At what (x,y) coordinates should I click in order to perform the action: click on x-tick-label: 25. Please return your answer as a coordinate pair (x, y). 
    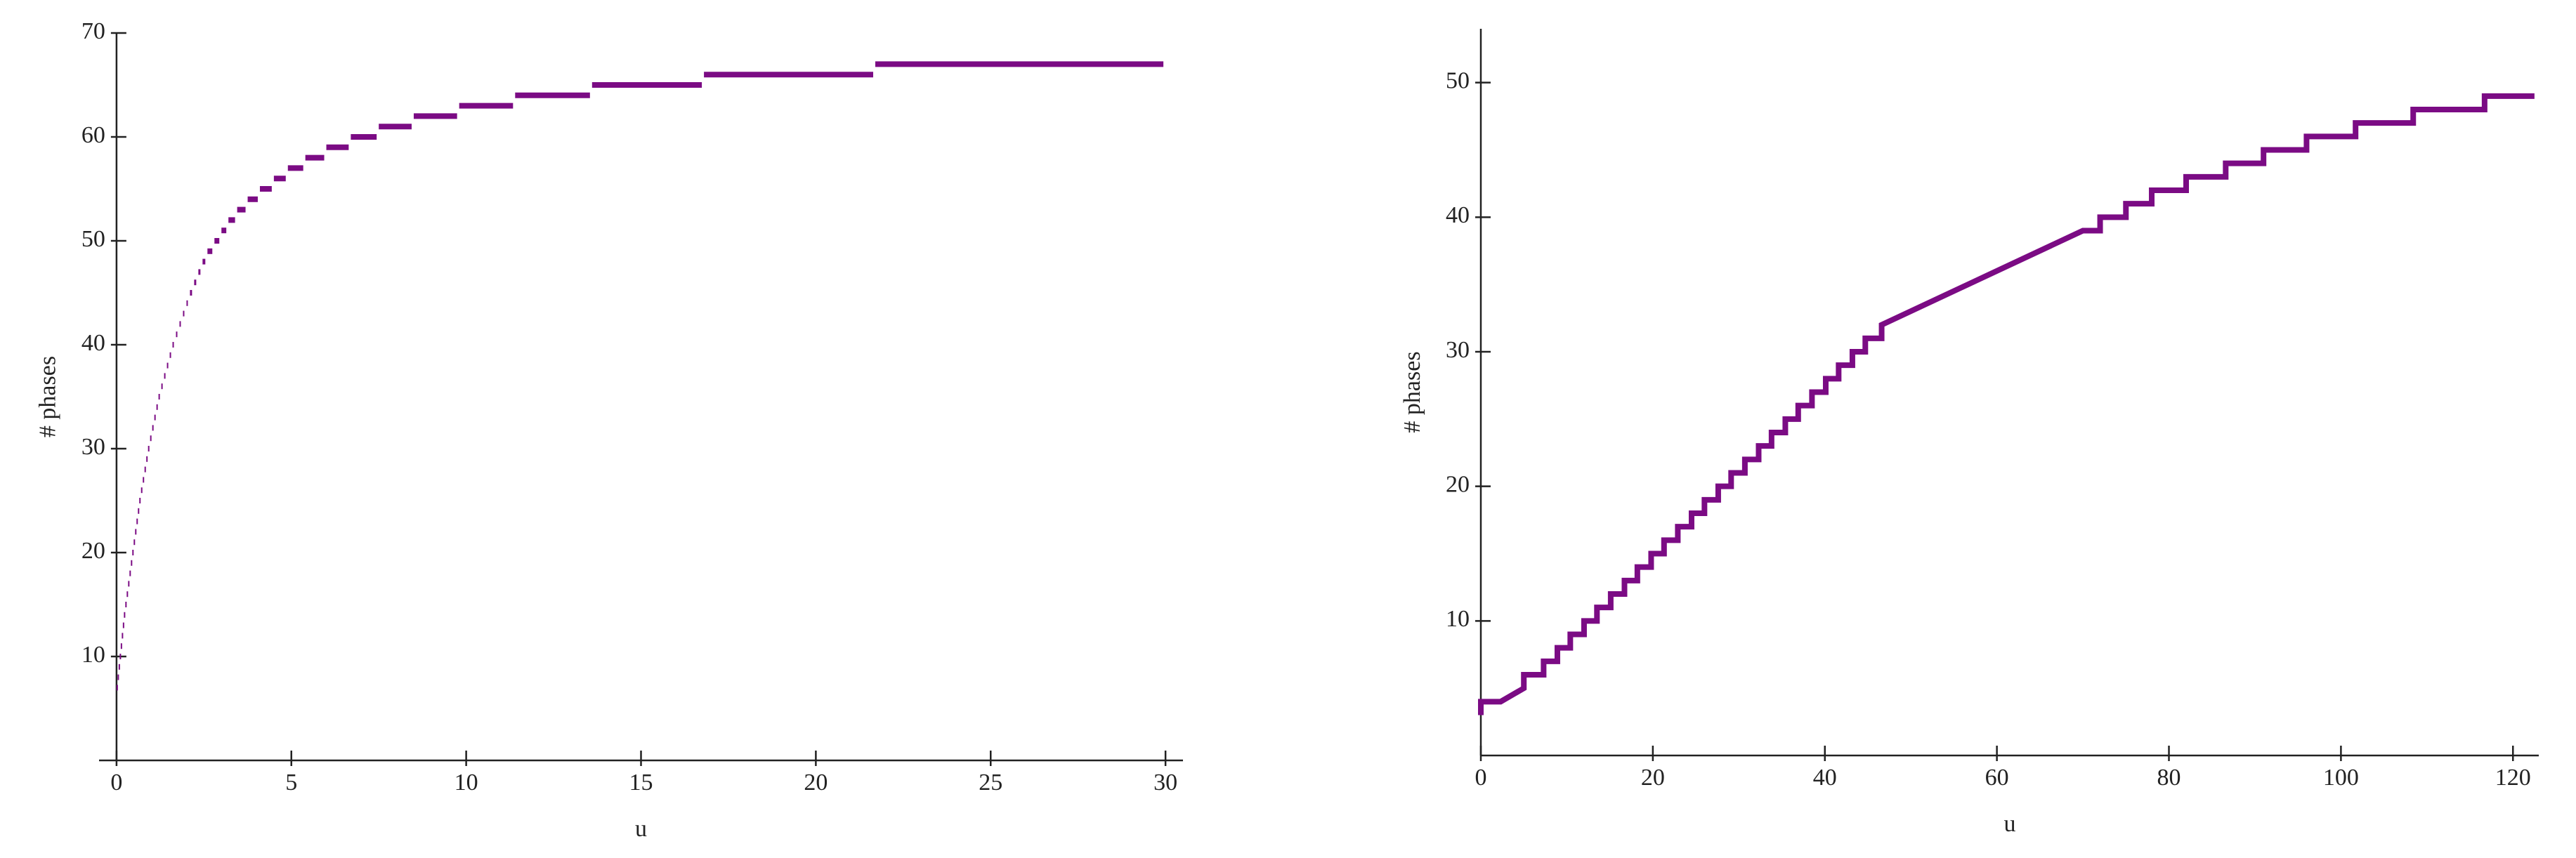
    Looking at the image, I should click on (991, 783).